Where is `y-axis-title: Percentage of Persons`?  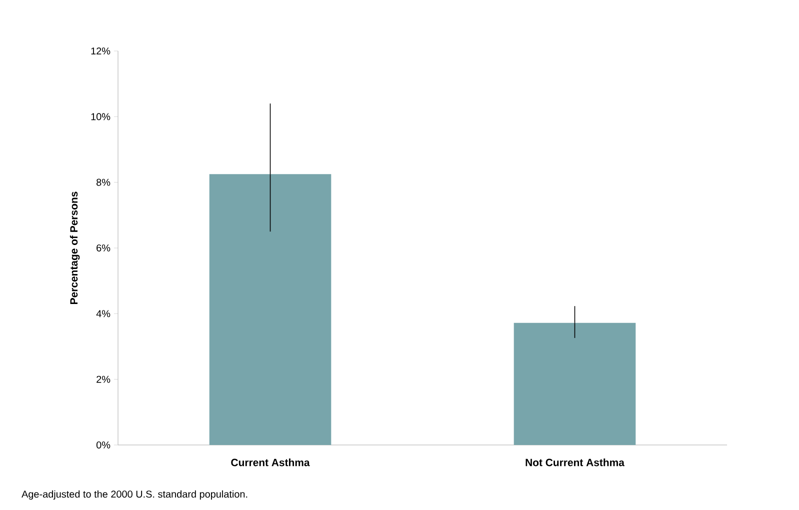 y-axis-title: Percentage of Persons is located at coordinates (75, 248).